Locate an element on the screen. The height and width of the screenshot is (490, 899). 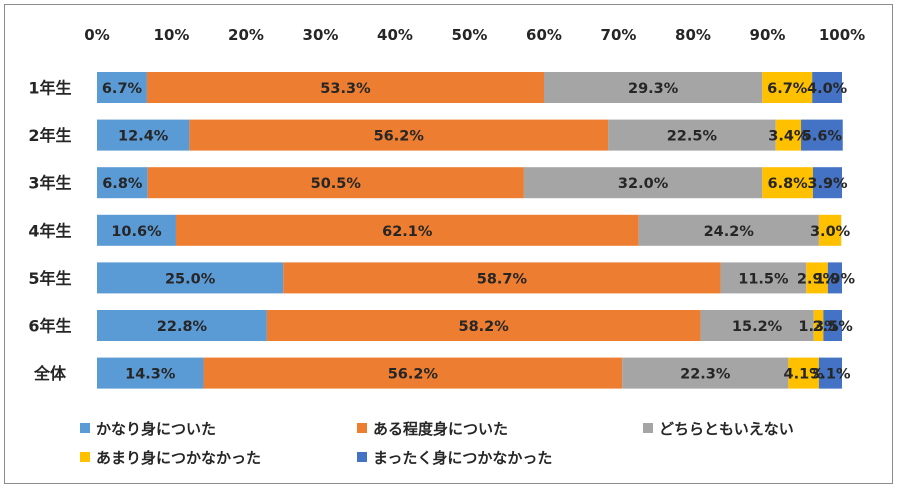
data-label: 4.1% is located at coordinates (804, 375).